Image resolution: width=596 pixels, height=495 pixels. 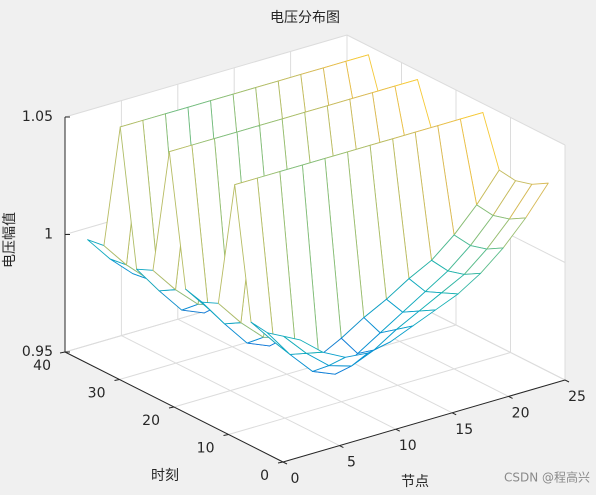 What do you see at coordinates (303, 344) in the screenshot?
I see `mesh-cell` at bounding box center [303, 344].